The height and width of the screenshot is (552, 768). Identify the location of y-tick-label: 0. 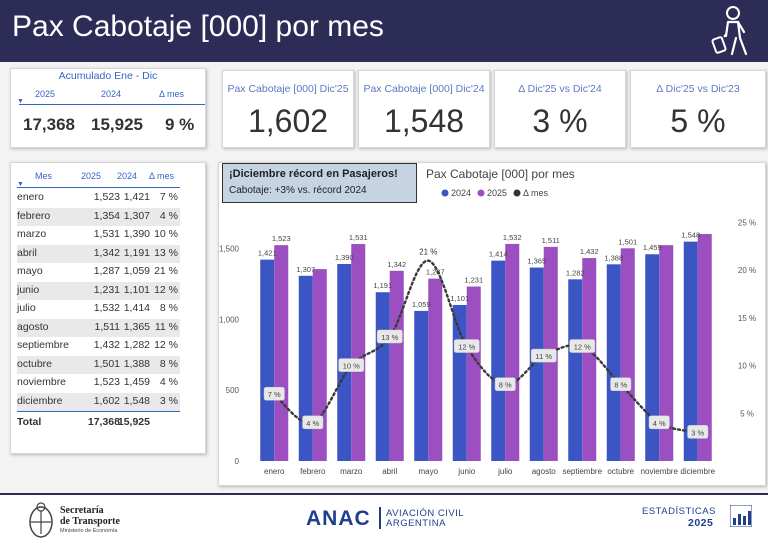
(237, 461).